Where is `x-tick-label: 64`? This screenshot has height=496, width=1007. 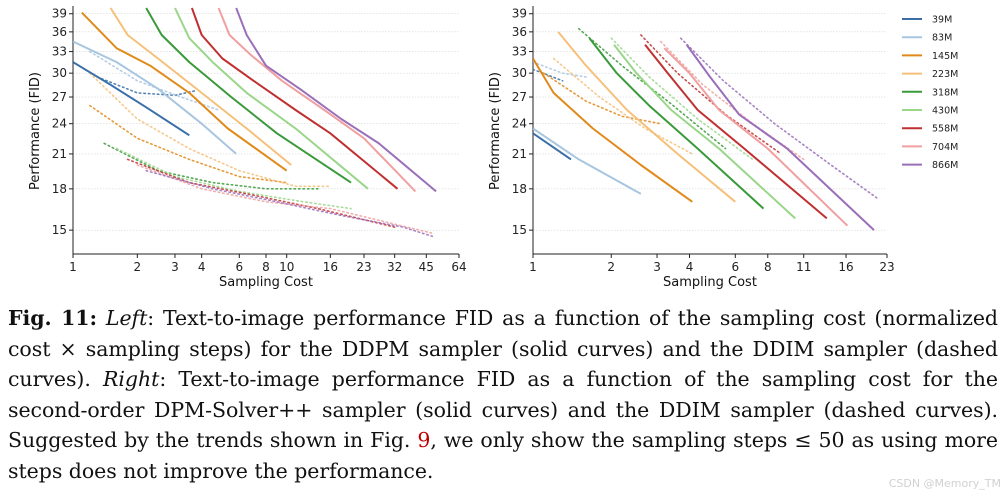
x-tick-label: 64 is located at coordinates (458, 267).